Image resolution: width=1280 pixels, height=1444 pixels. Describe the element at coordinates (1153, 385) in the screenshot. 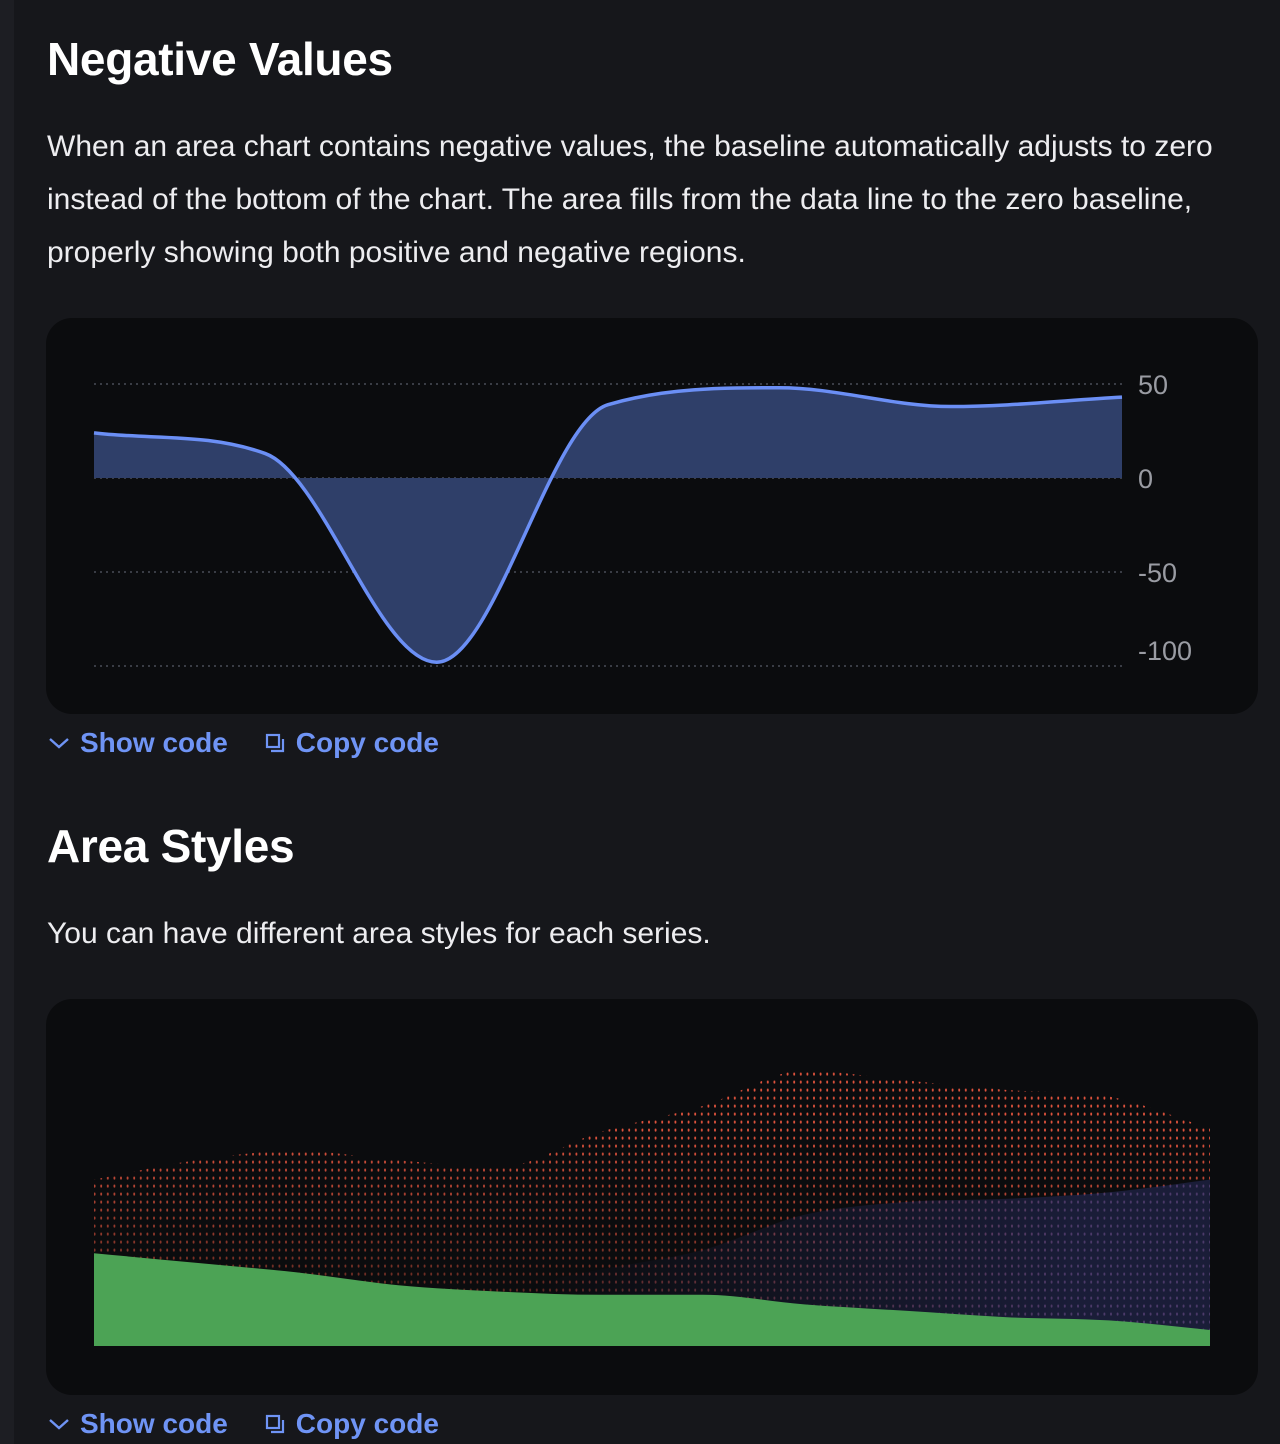

I see `y-tick-label: 50` at that location.